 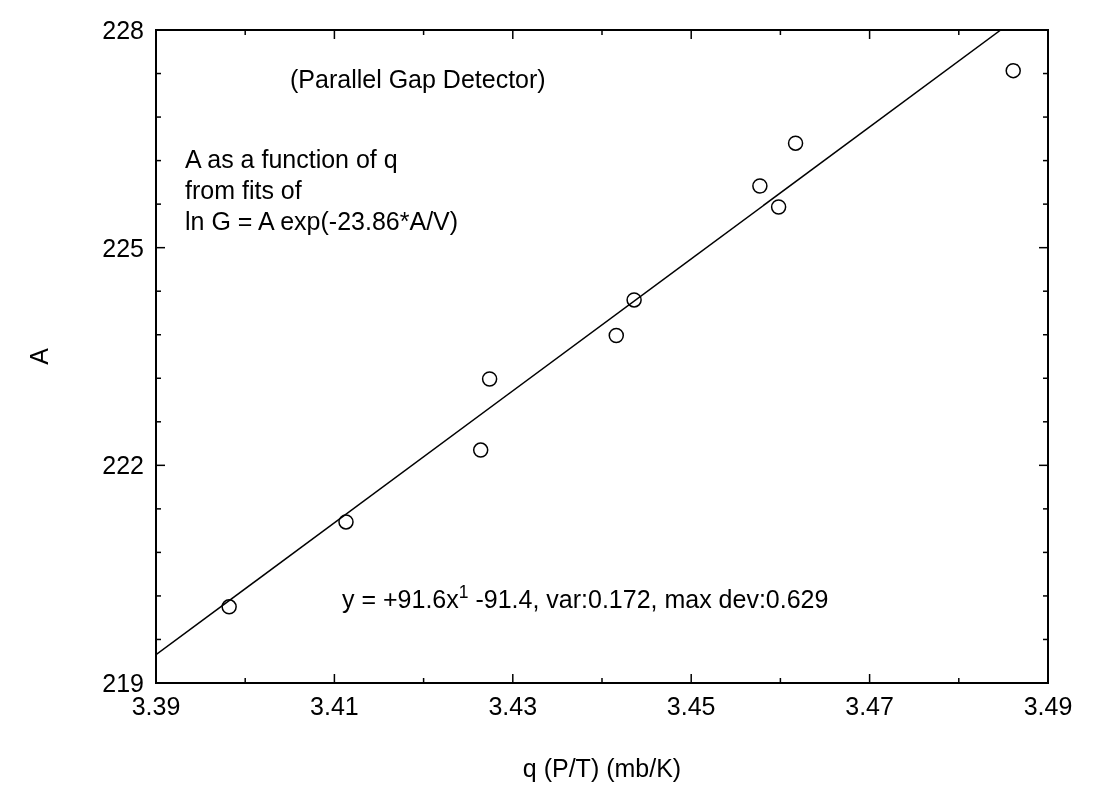 I want to click on x-tick-label: 3.49, so click(x=1048, y=706).